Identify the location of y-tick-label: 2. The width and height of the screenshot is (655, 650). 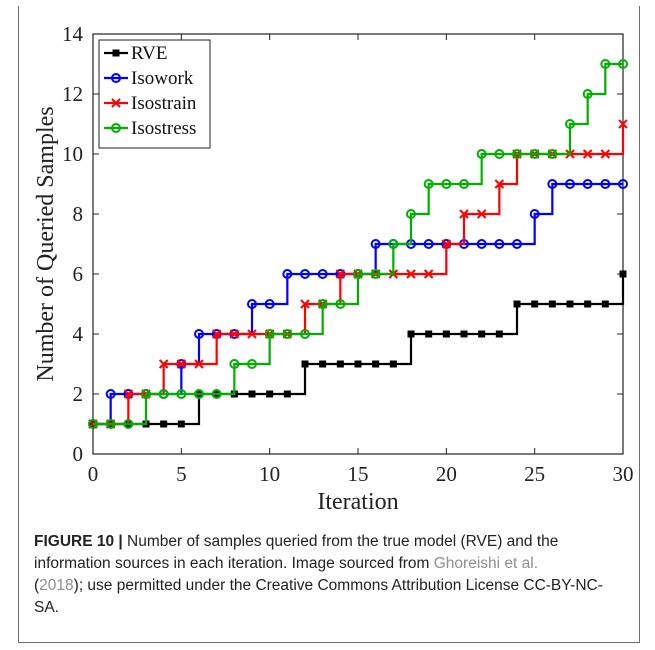
(78, 394).